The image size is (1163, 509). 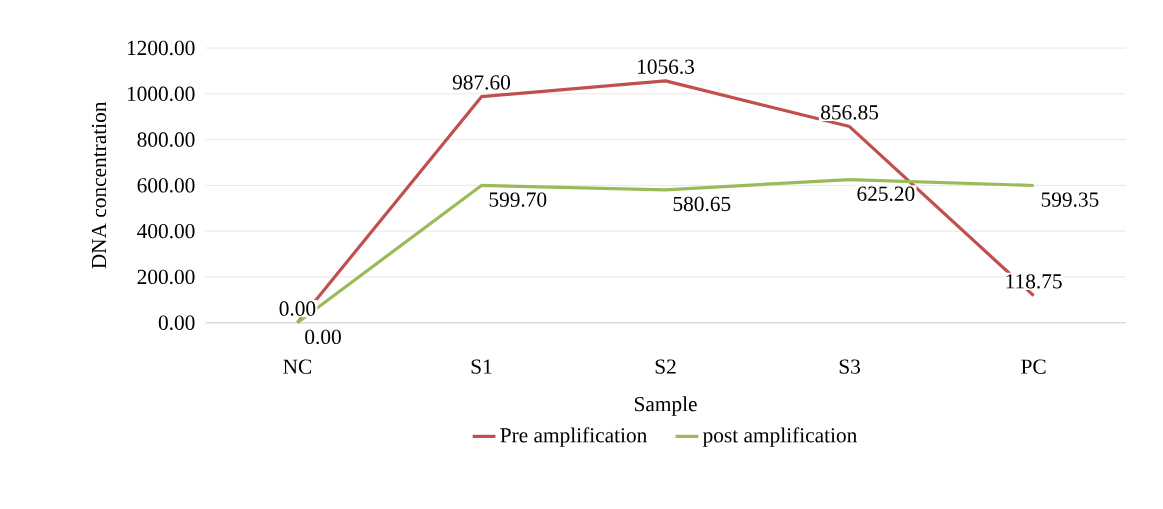 I want to click on legend-label: Pre amplification, so click(x=573, y=437).